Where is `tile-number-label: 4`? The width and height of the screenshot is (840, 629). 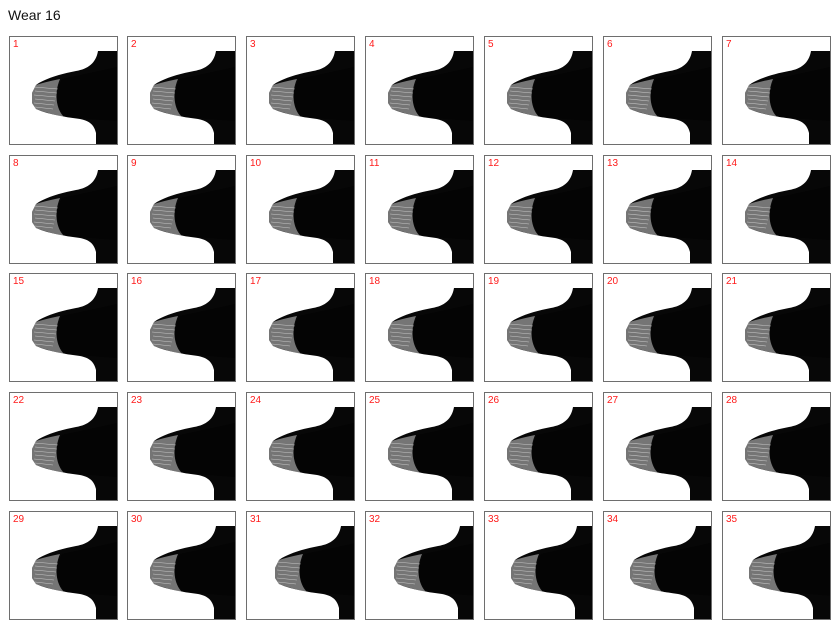 tile-number-label: 4 is located at coordinates (372, 44).